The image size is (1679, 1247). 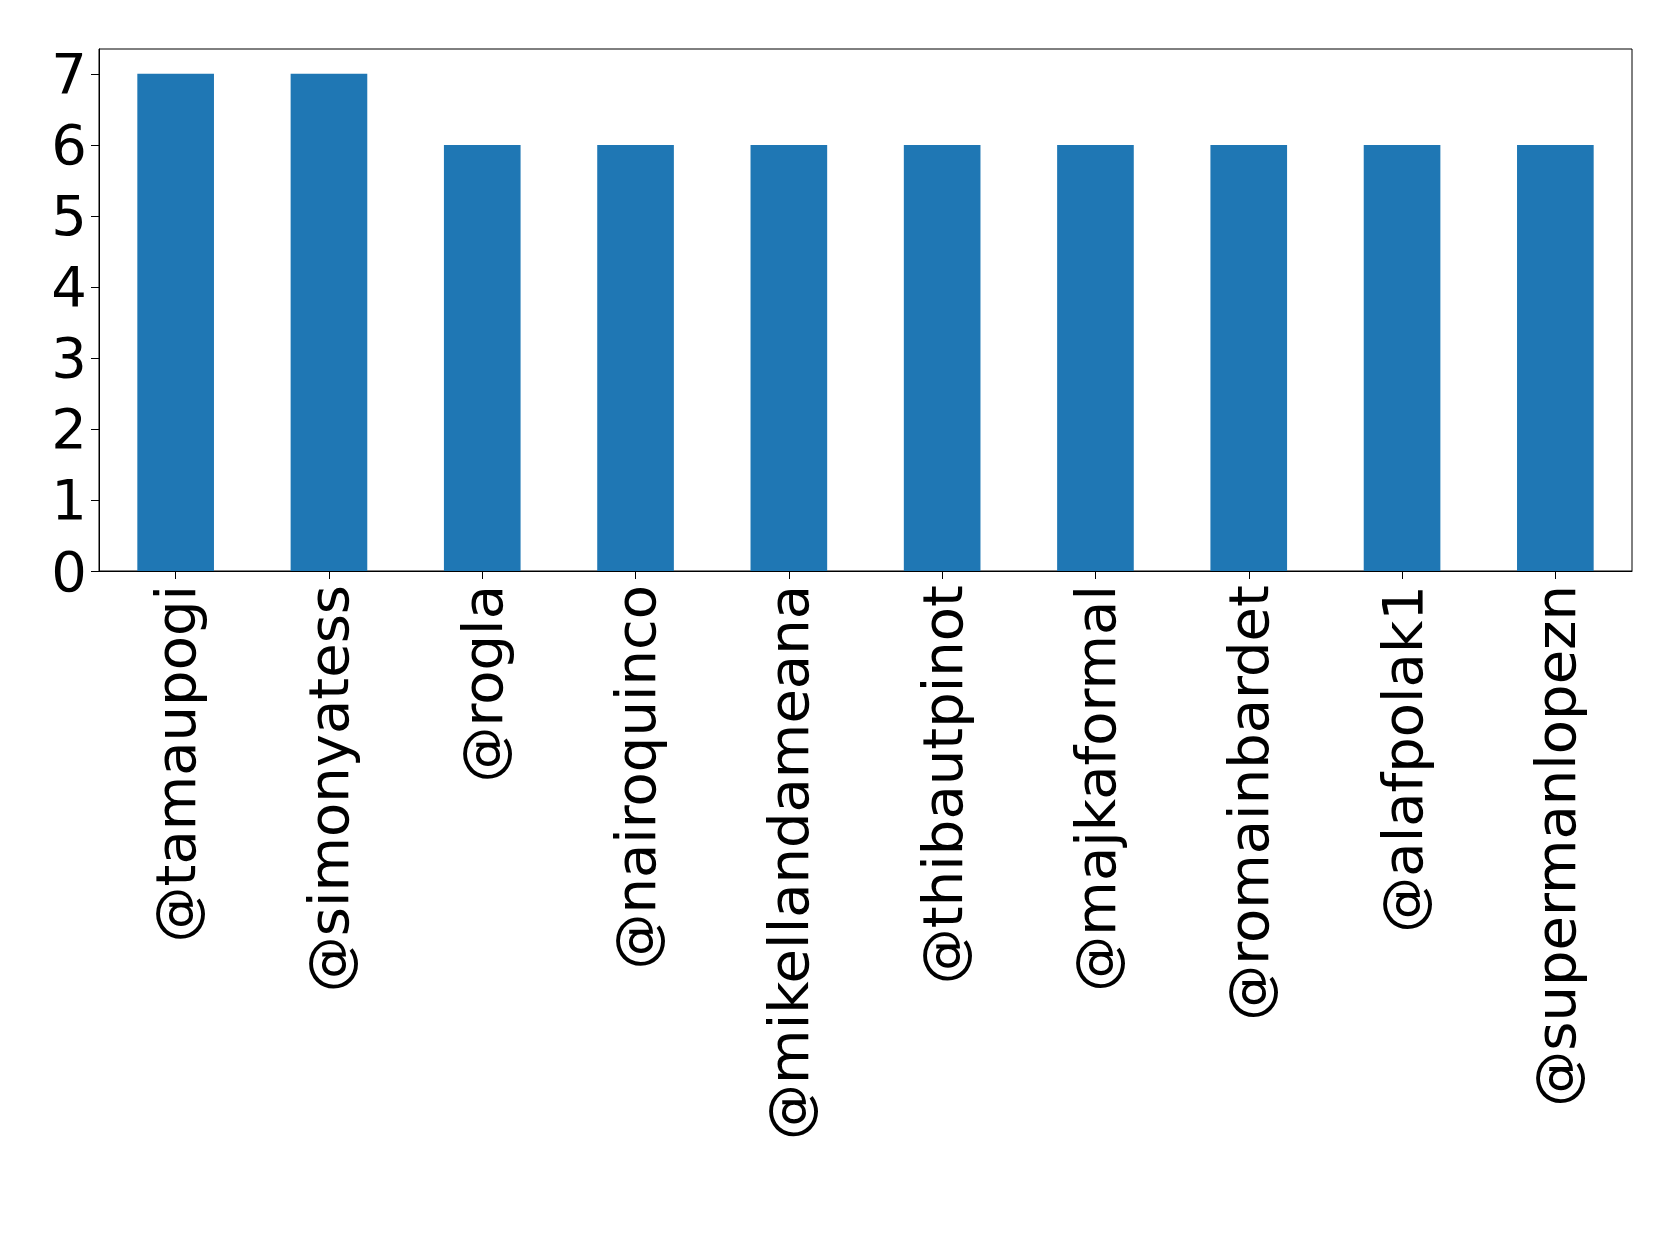 What do you see at coordinates (69, 500) in the screenshot?
I see `y-tick-label: 1` at bounding box center [69, 500].